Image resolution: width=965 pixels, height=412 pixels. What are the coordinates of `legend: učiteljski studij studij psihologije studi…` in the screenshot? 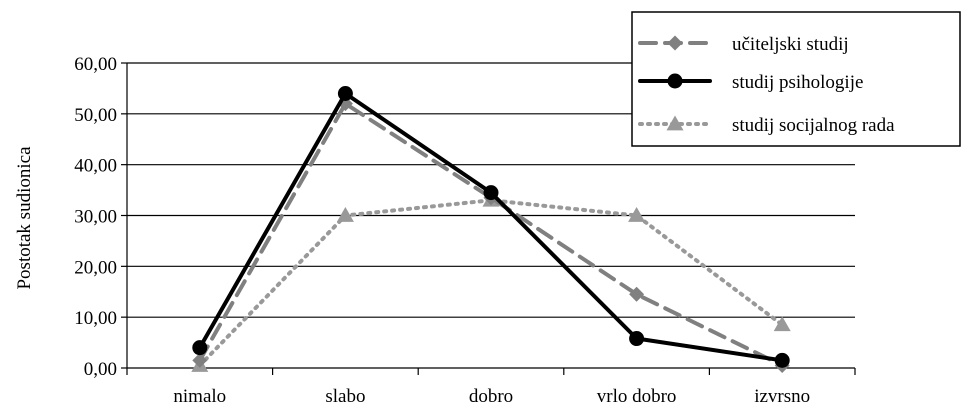 It's located at (796, 79).